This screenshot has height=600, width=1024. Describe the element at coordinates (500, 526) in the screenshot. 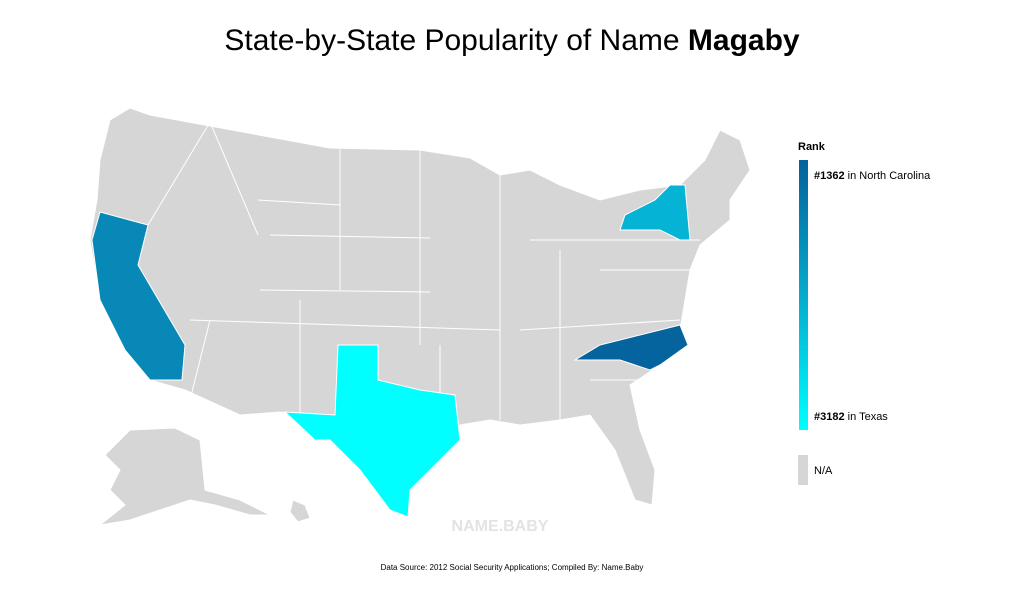

I see `watermark: NAME.BABY` at that location.